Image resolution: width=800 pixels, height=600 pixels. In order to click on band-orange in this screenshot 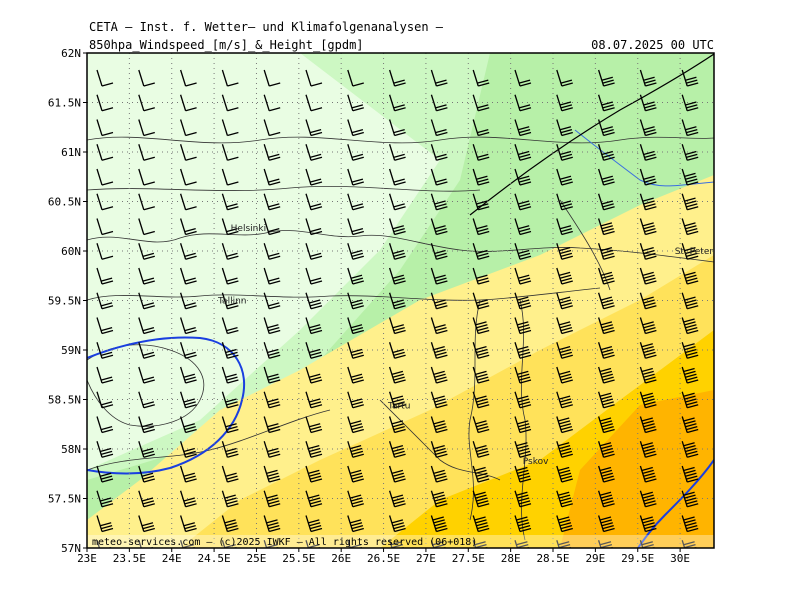, I will do `click(637, 469)`.